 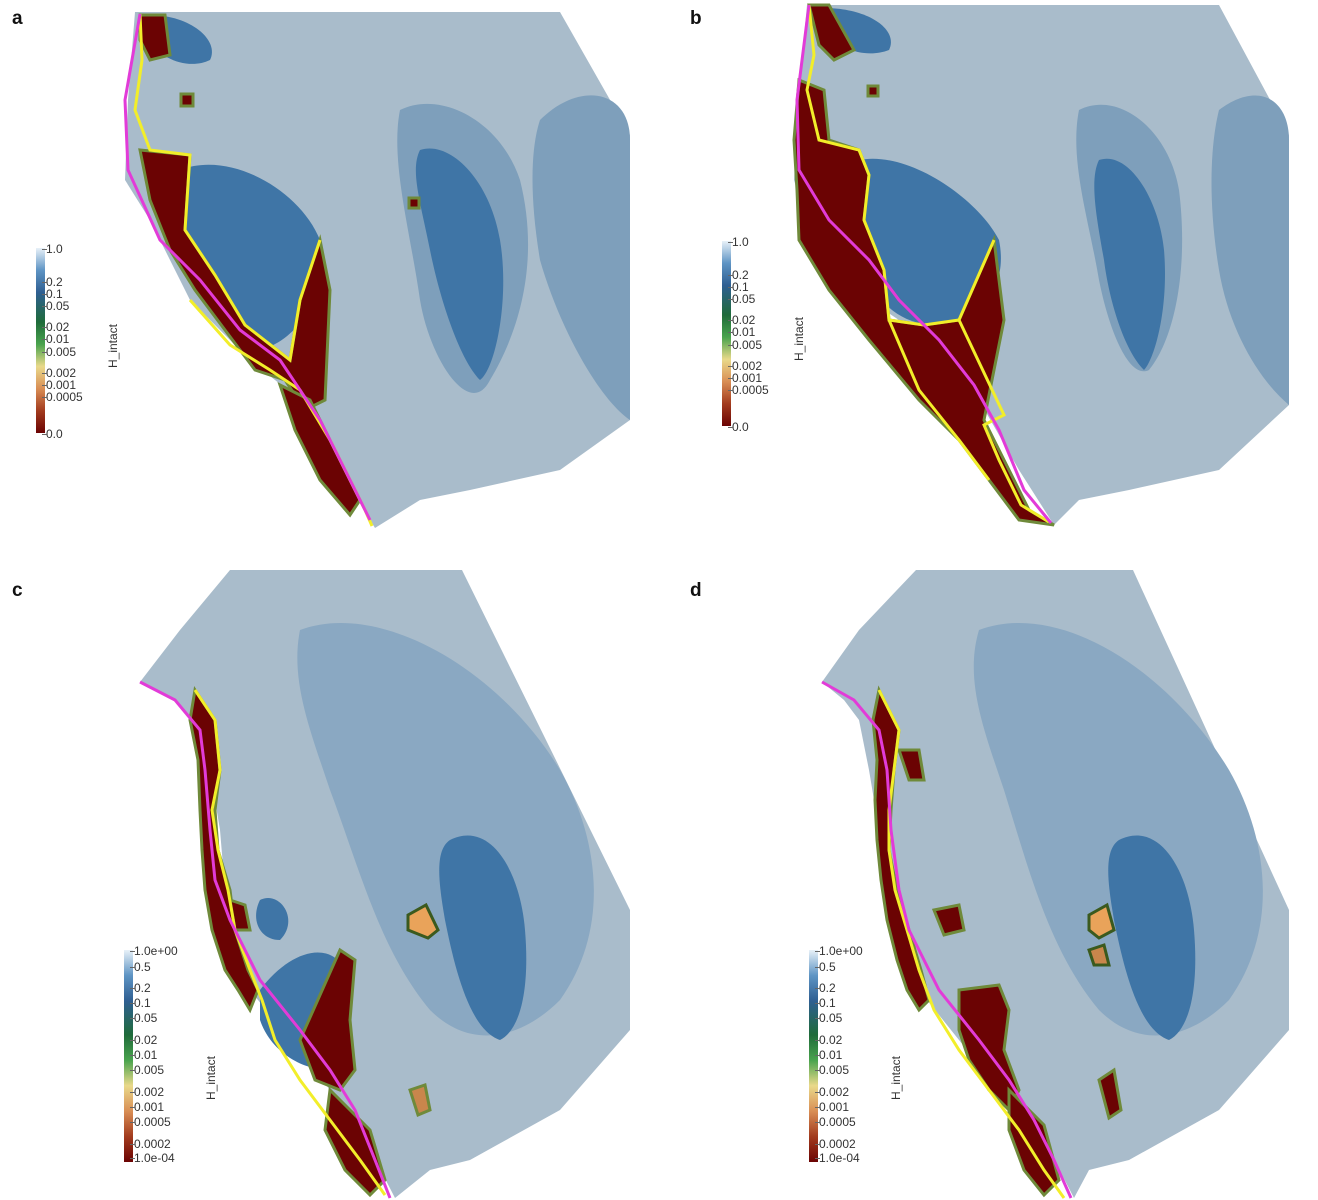 What do you see at coordinates (17, 590) in the screenshot?
I see `panel-label: c` at bounding box center [17, 590].